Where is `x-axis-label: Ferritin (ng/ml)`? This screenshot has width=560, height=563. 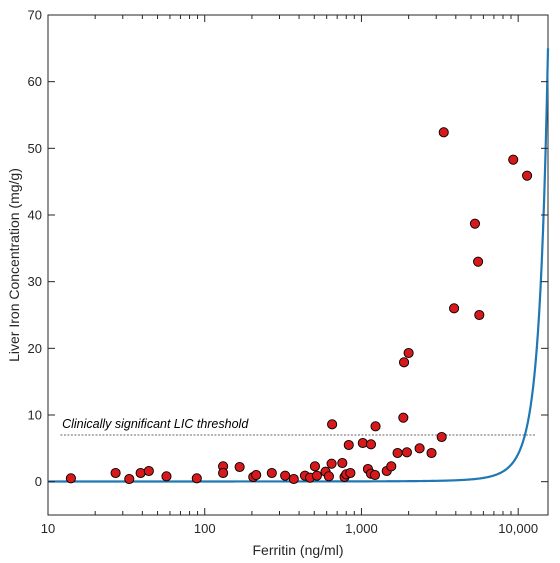 x-axis-label: Ferritin (ng/ml) is located at coordinates (297, 550).